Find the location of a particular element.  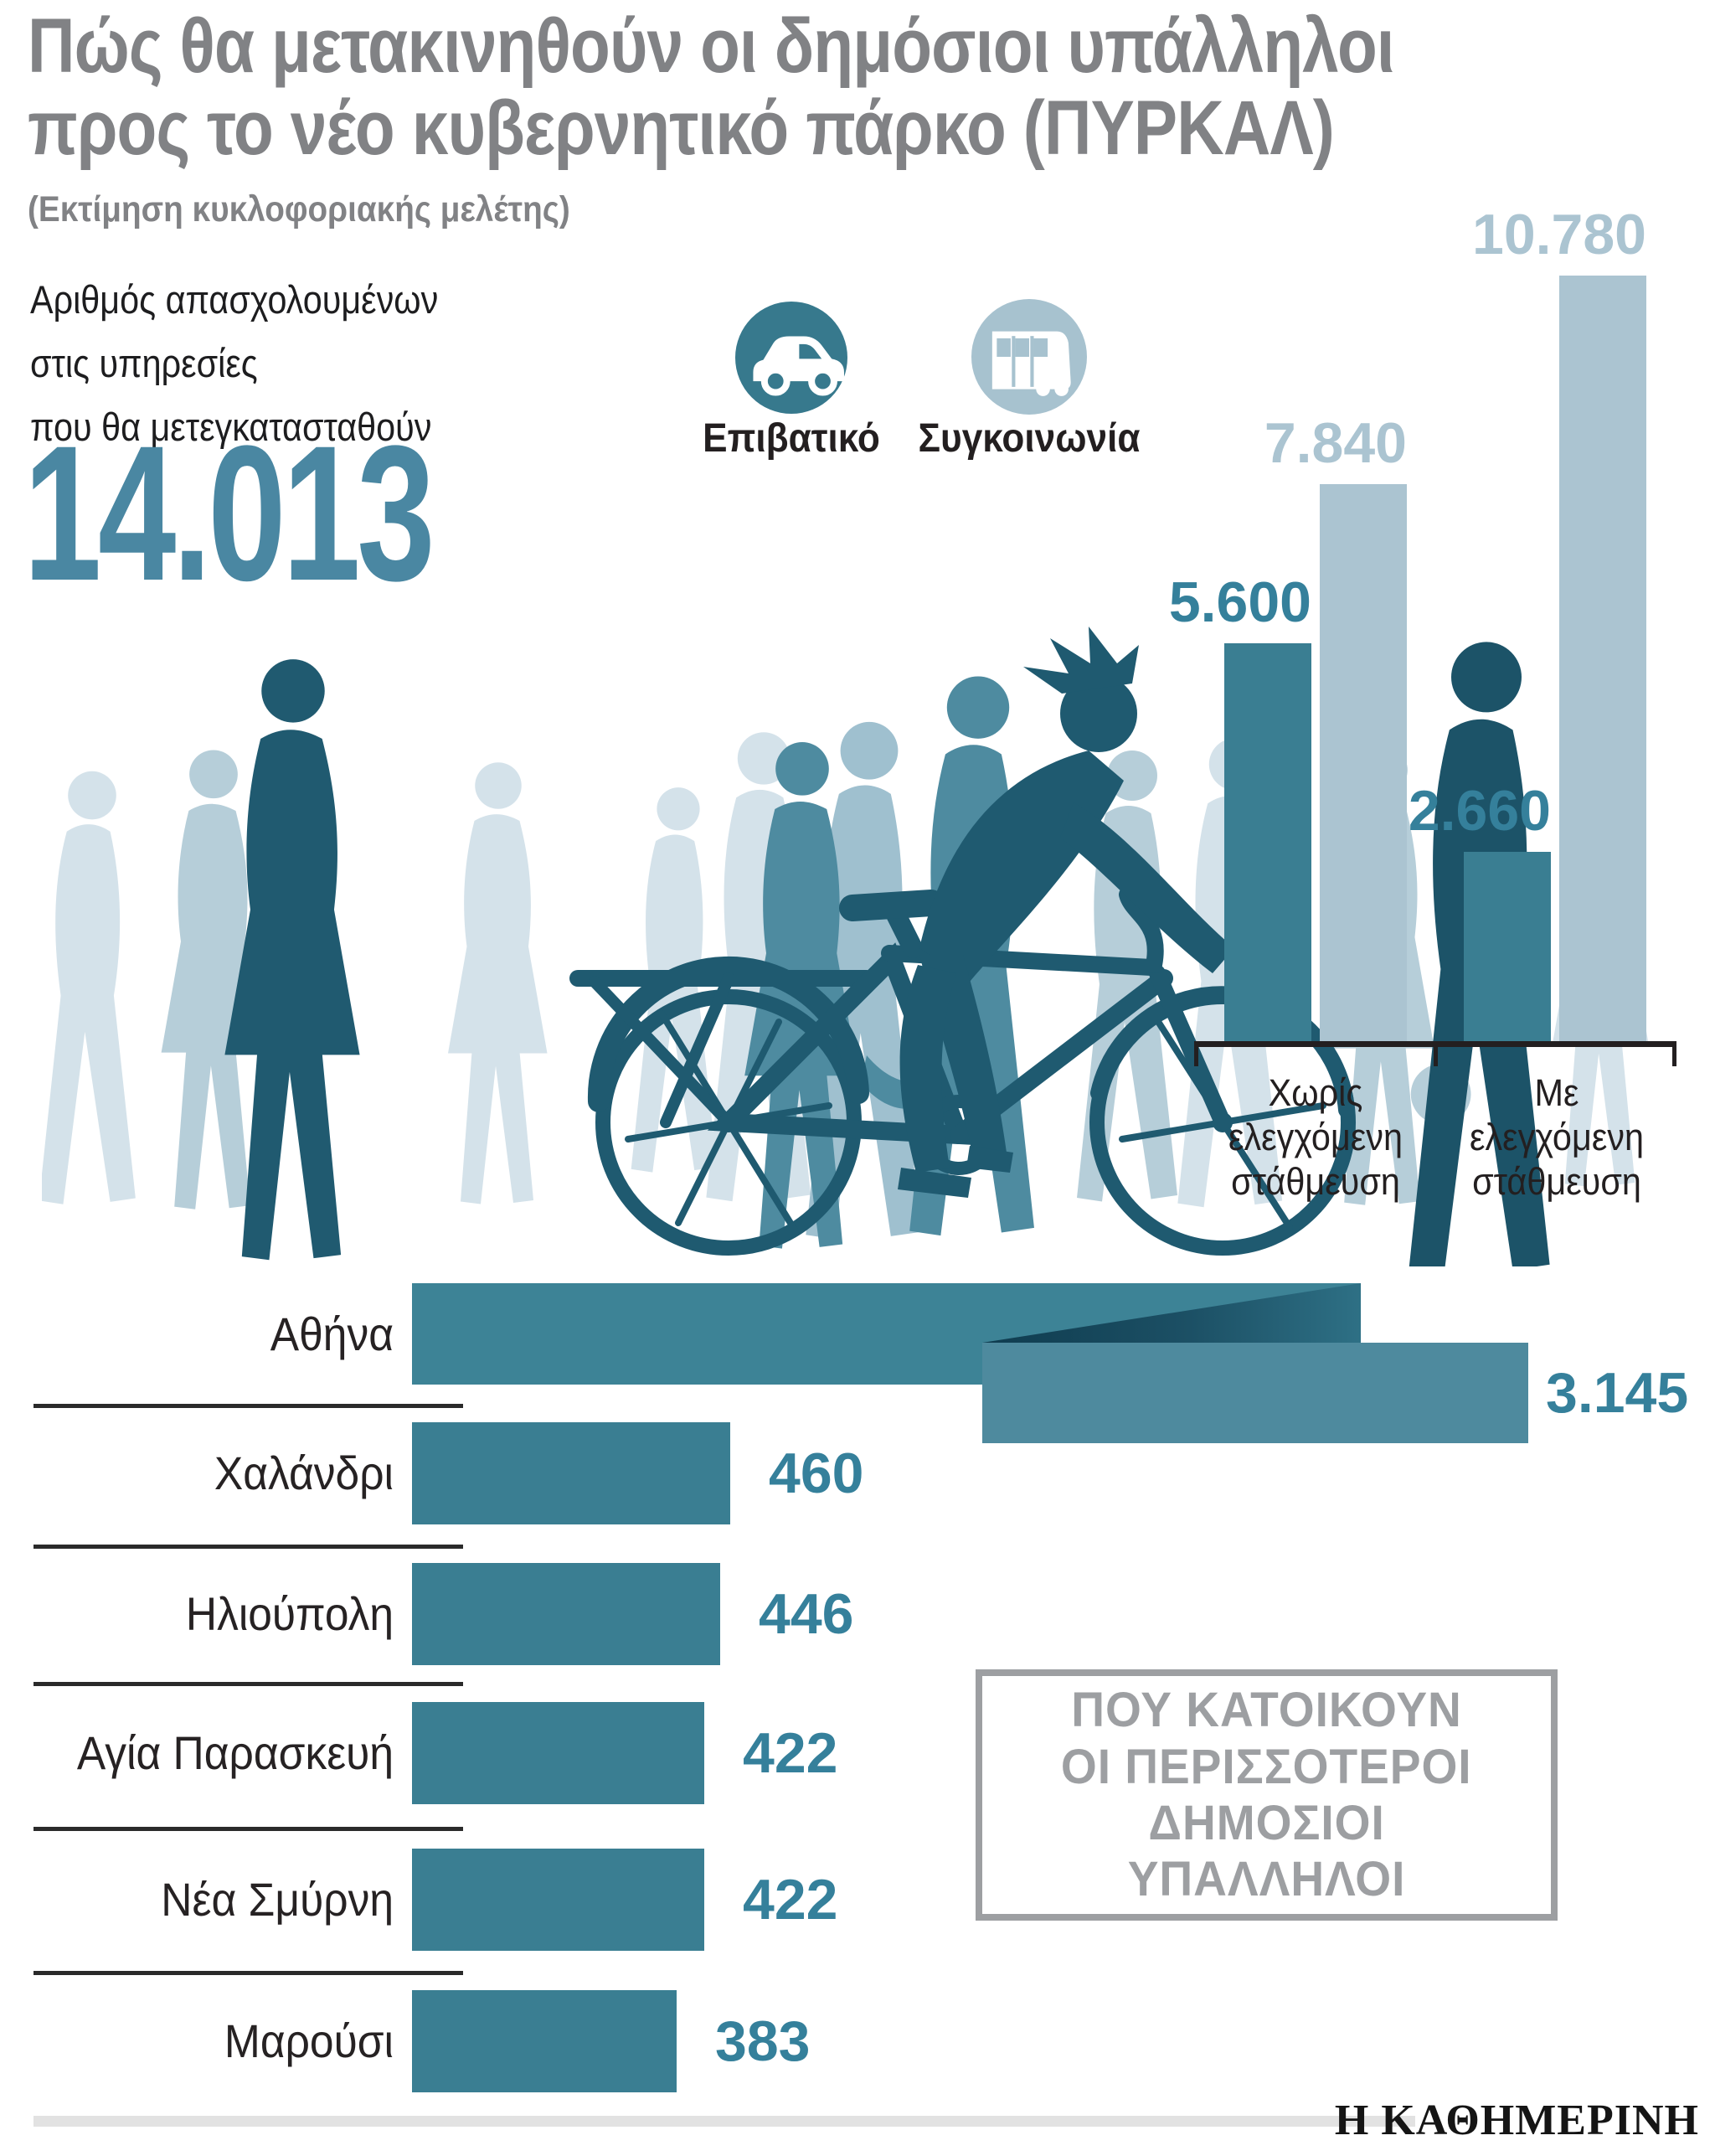

row-label-nea-smyrni: Νέα Σμύρνη is located at coordinates (277, 1900).